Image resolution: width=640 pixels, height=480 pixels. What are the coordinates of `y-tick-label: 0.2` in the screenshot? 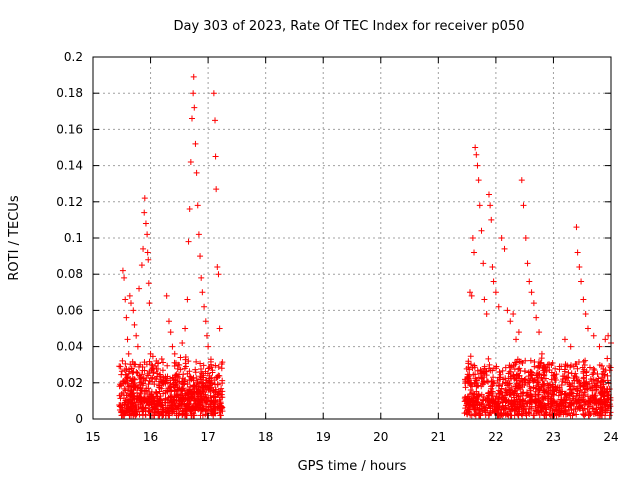 It's located at (73, 57).